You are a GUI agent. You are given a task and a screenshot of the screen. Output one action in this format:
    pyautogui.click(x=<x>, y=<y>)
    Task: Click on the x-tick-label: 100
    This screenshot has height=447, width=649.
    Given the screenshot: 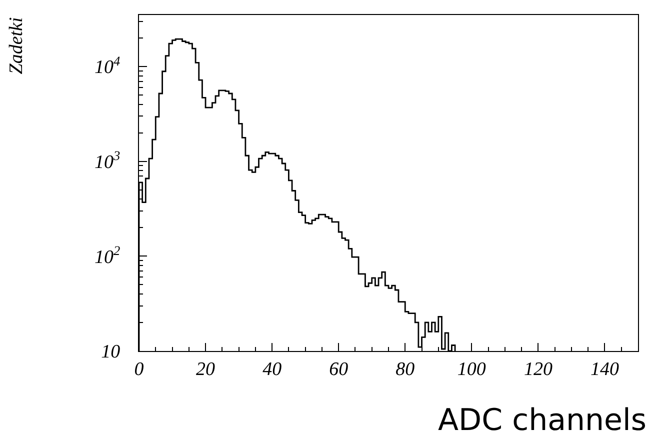 What is the action you would take?
    pyautogui.click(x=471, y=369)
    